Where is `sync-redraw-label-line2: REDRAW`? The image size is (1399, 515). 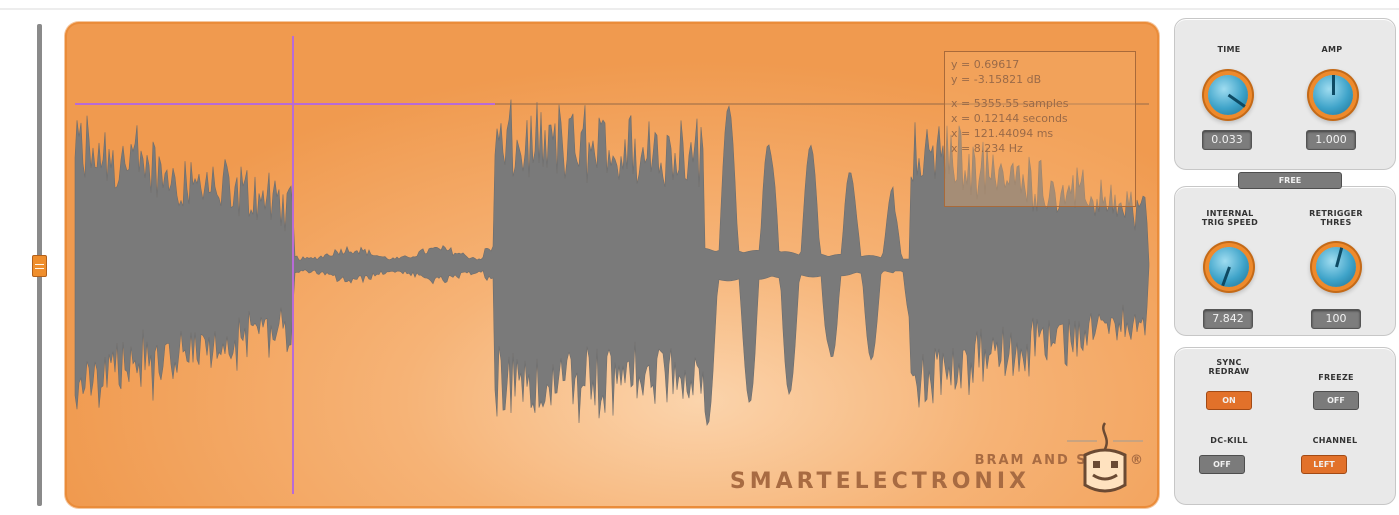 sync-redraw-label-line2: REDRAW is located at coordinates (1229, 371).